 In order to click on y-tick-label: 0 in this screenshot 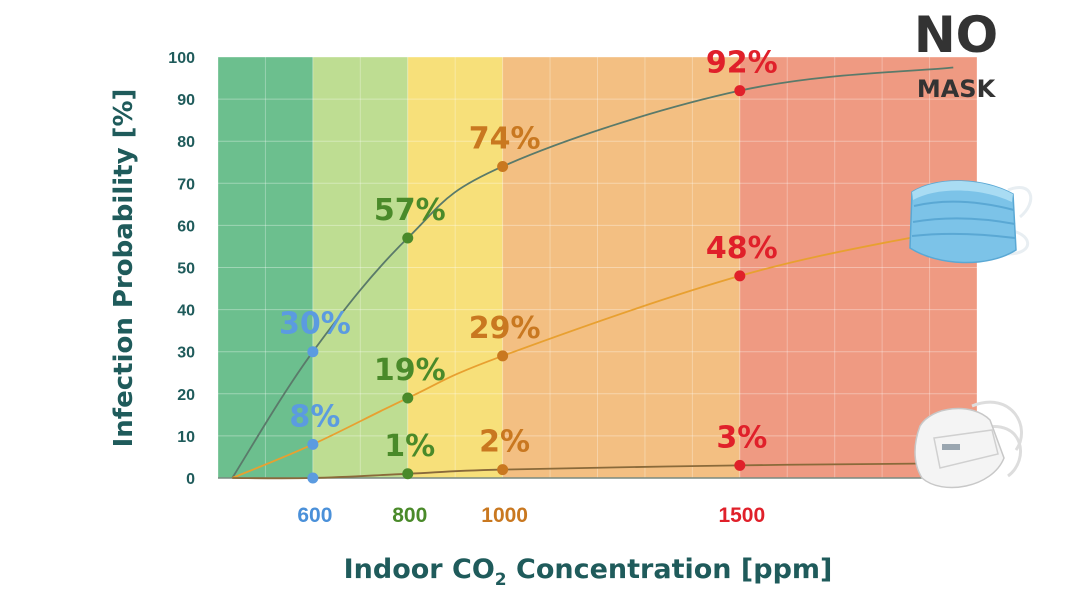, I will do `click(190, 479)`.